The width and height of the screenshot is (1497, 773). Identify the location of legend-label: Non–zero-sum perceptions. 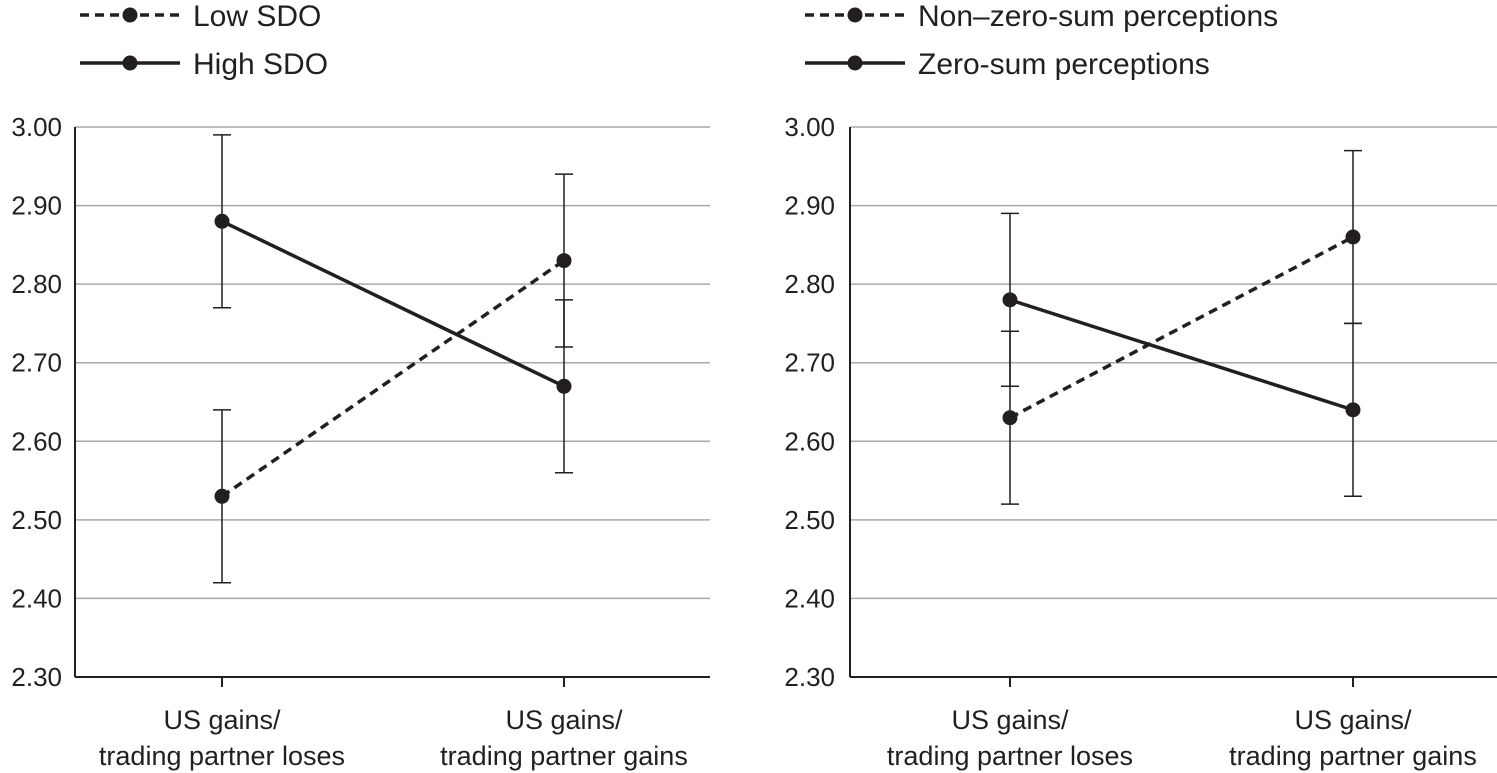
(1098, 16).